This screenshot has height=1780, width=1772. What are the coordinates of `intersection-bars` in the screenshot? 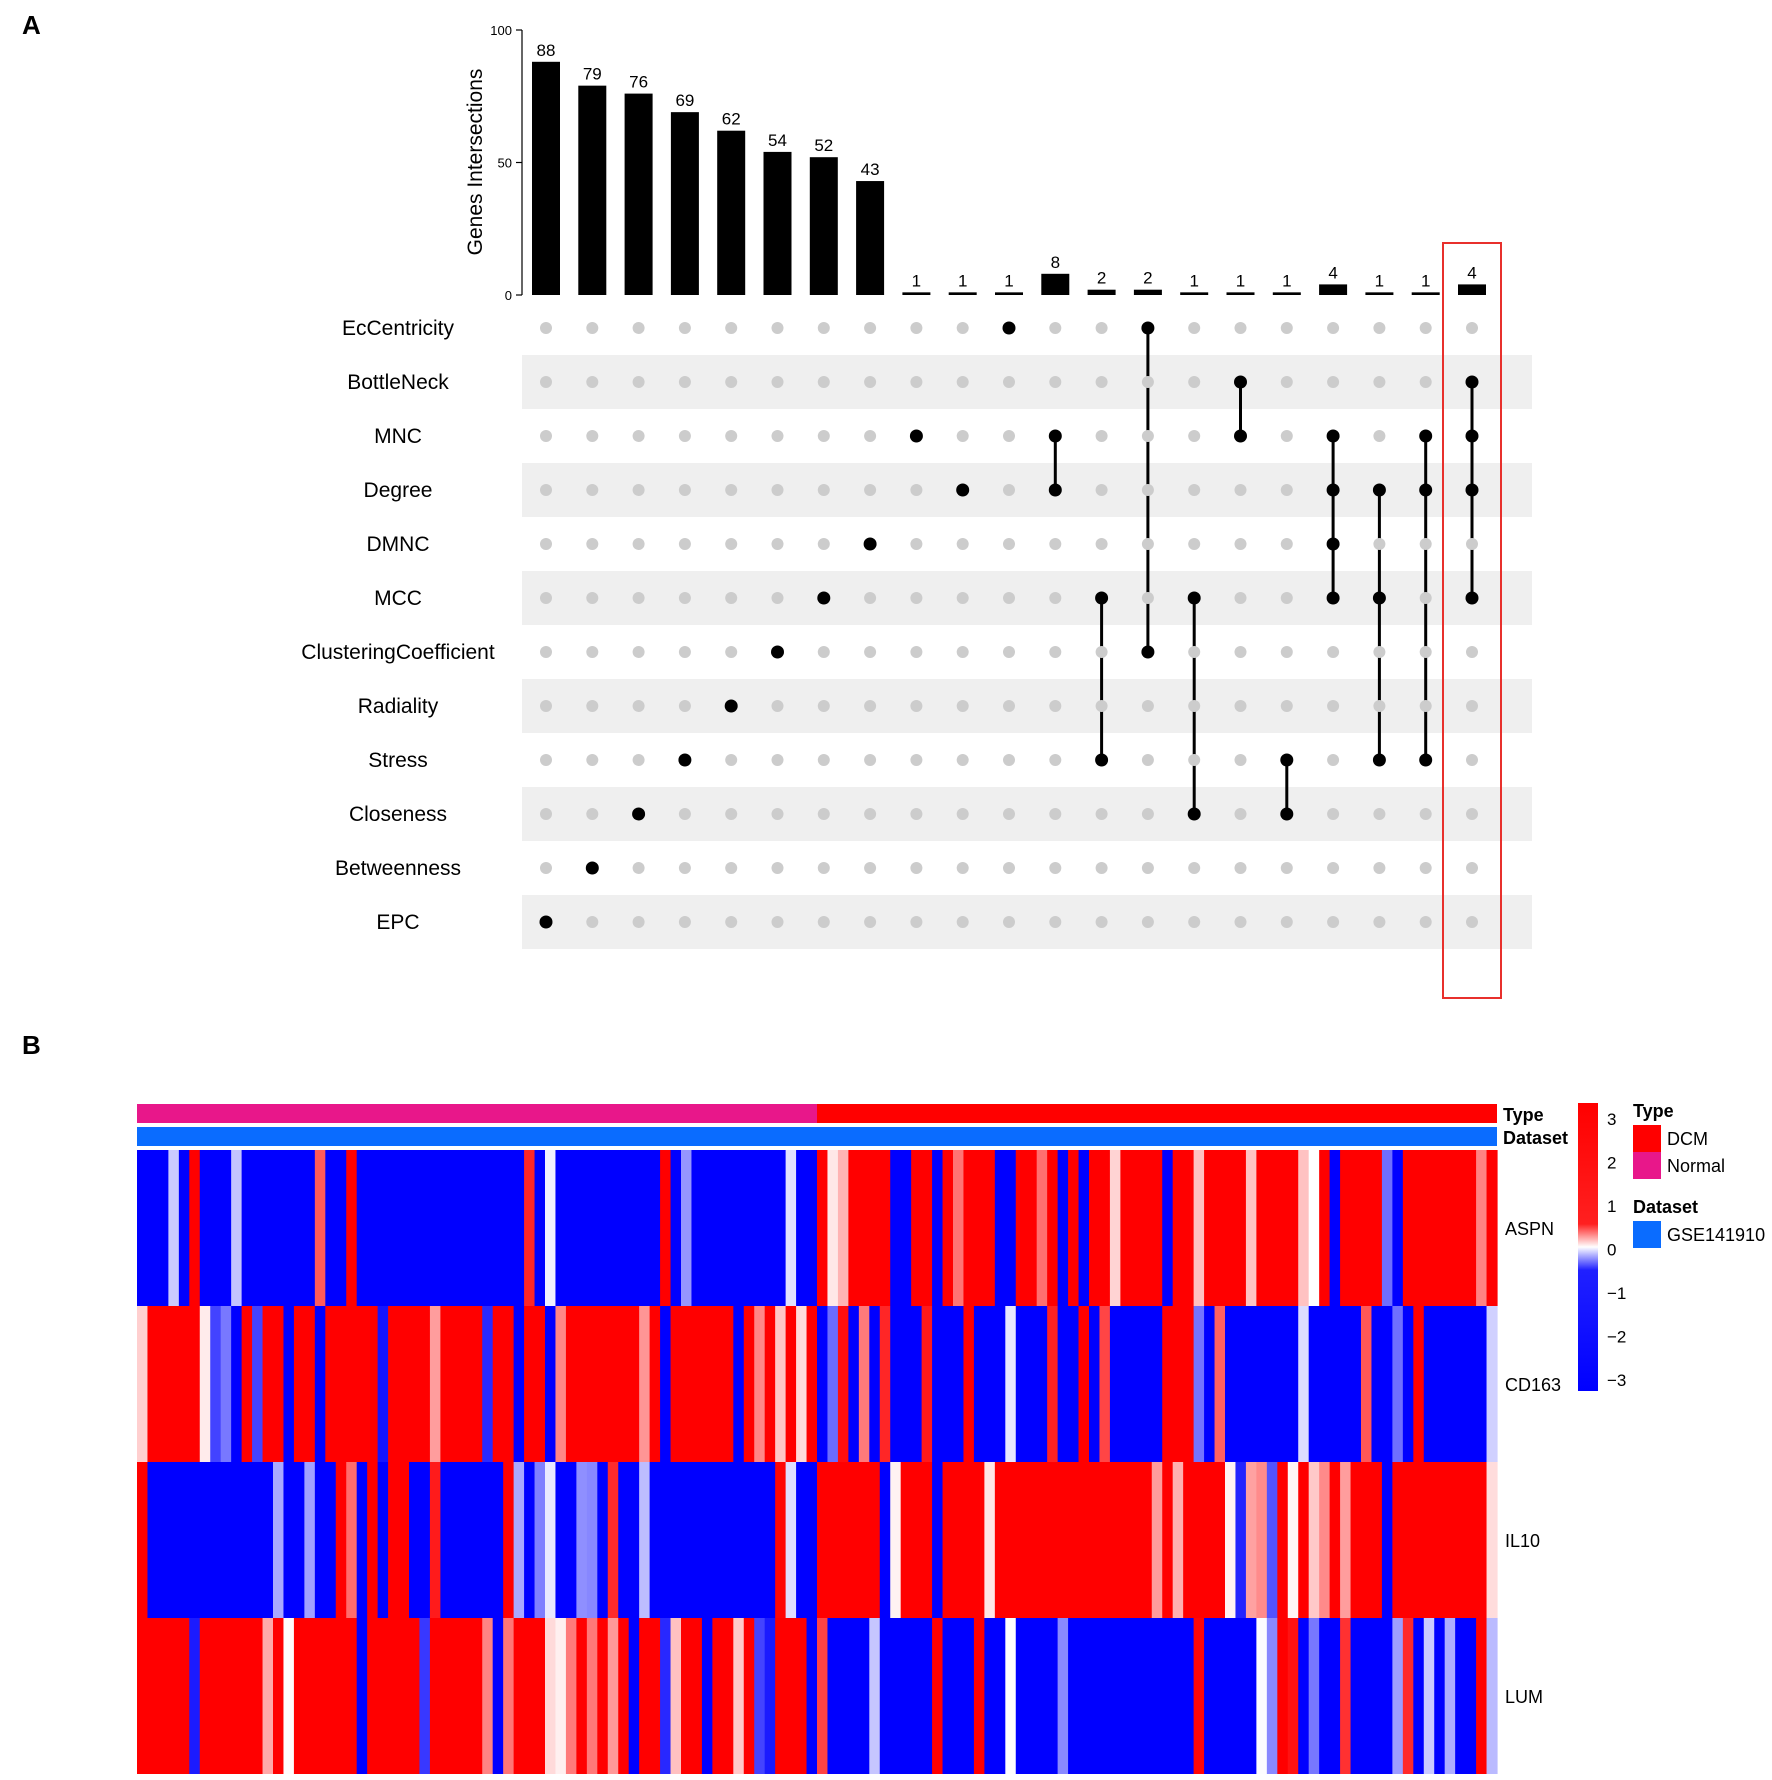 It's located at (1009, 178).